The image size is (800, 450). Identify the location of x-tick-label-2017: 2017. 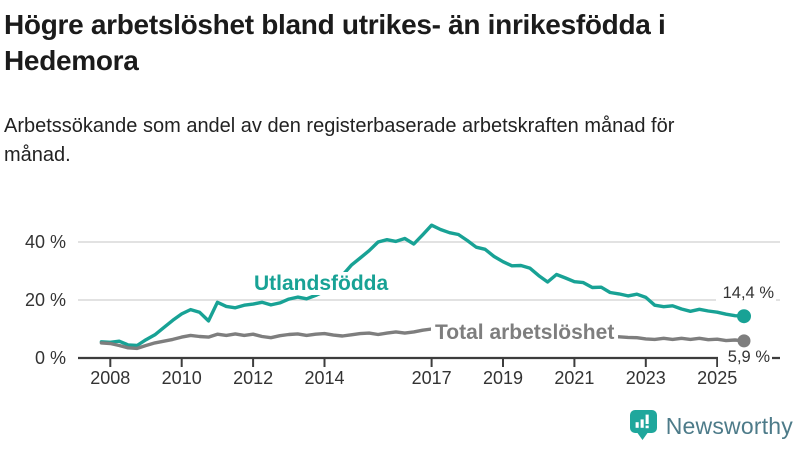
(432, 378).